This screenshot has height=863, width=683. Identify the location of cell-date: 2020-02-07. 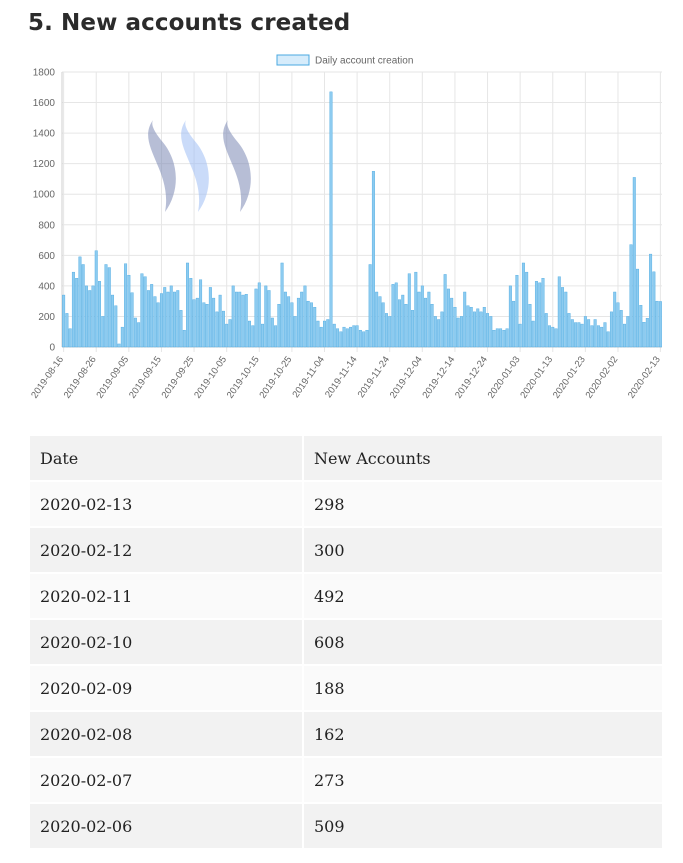
(166, 780).